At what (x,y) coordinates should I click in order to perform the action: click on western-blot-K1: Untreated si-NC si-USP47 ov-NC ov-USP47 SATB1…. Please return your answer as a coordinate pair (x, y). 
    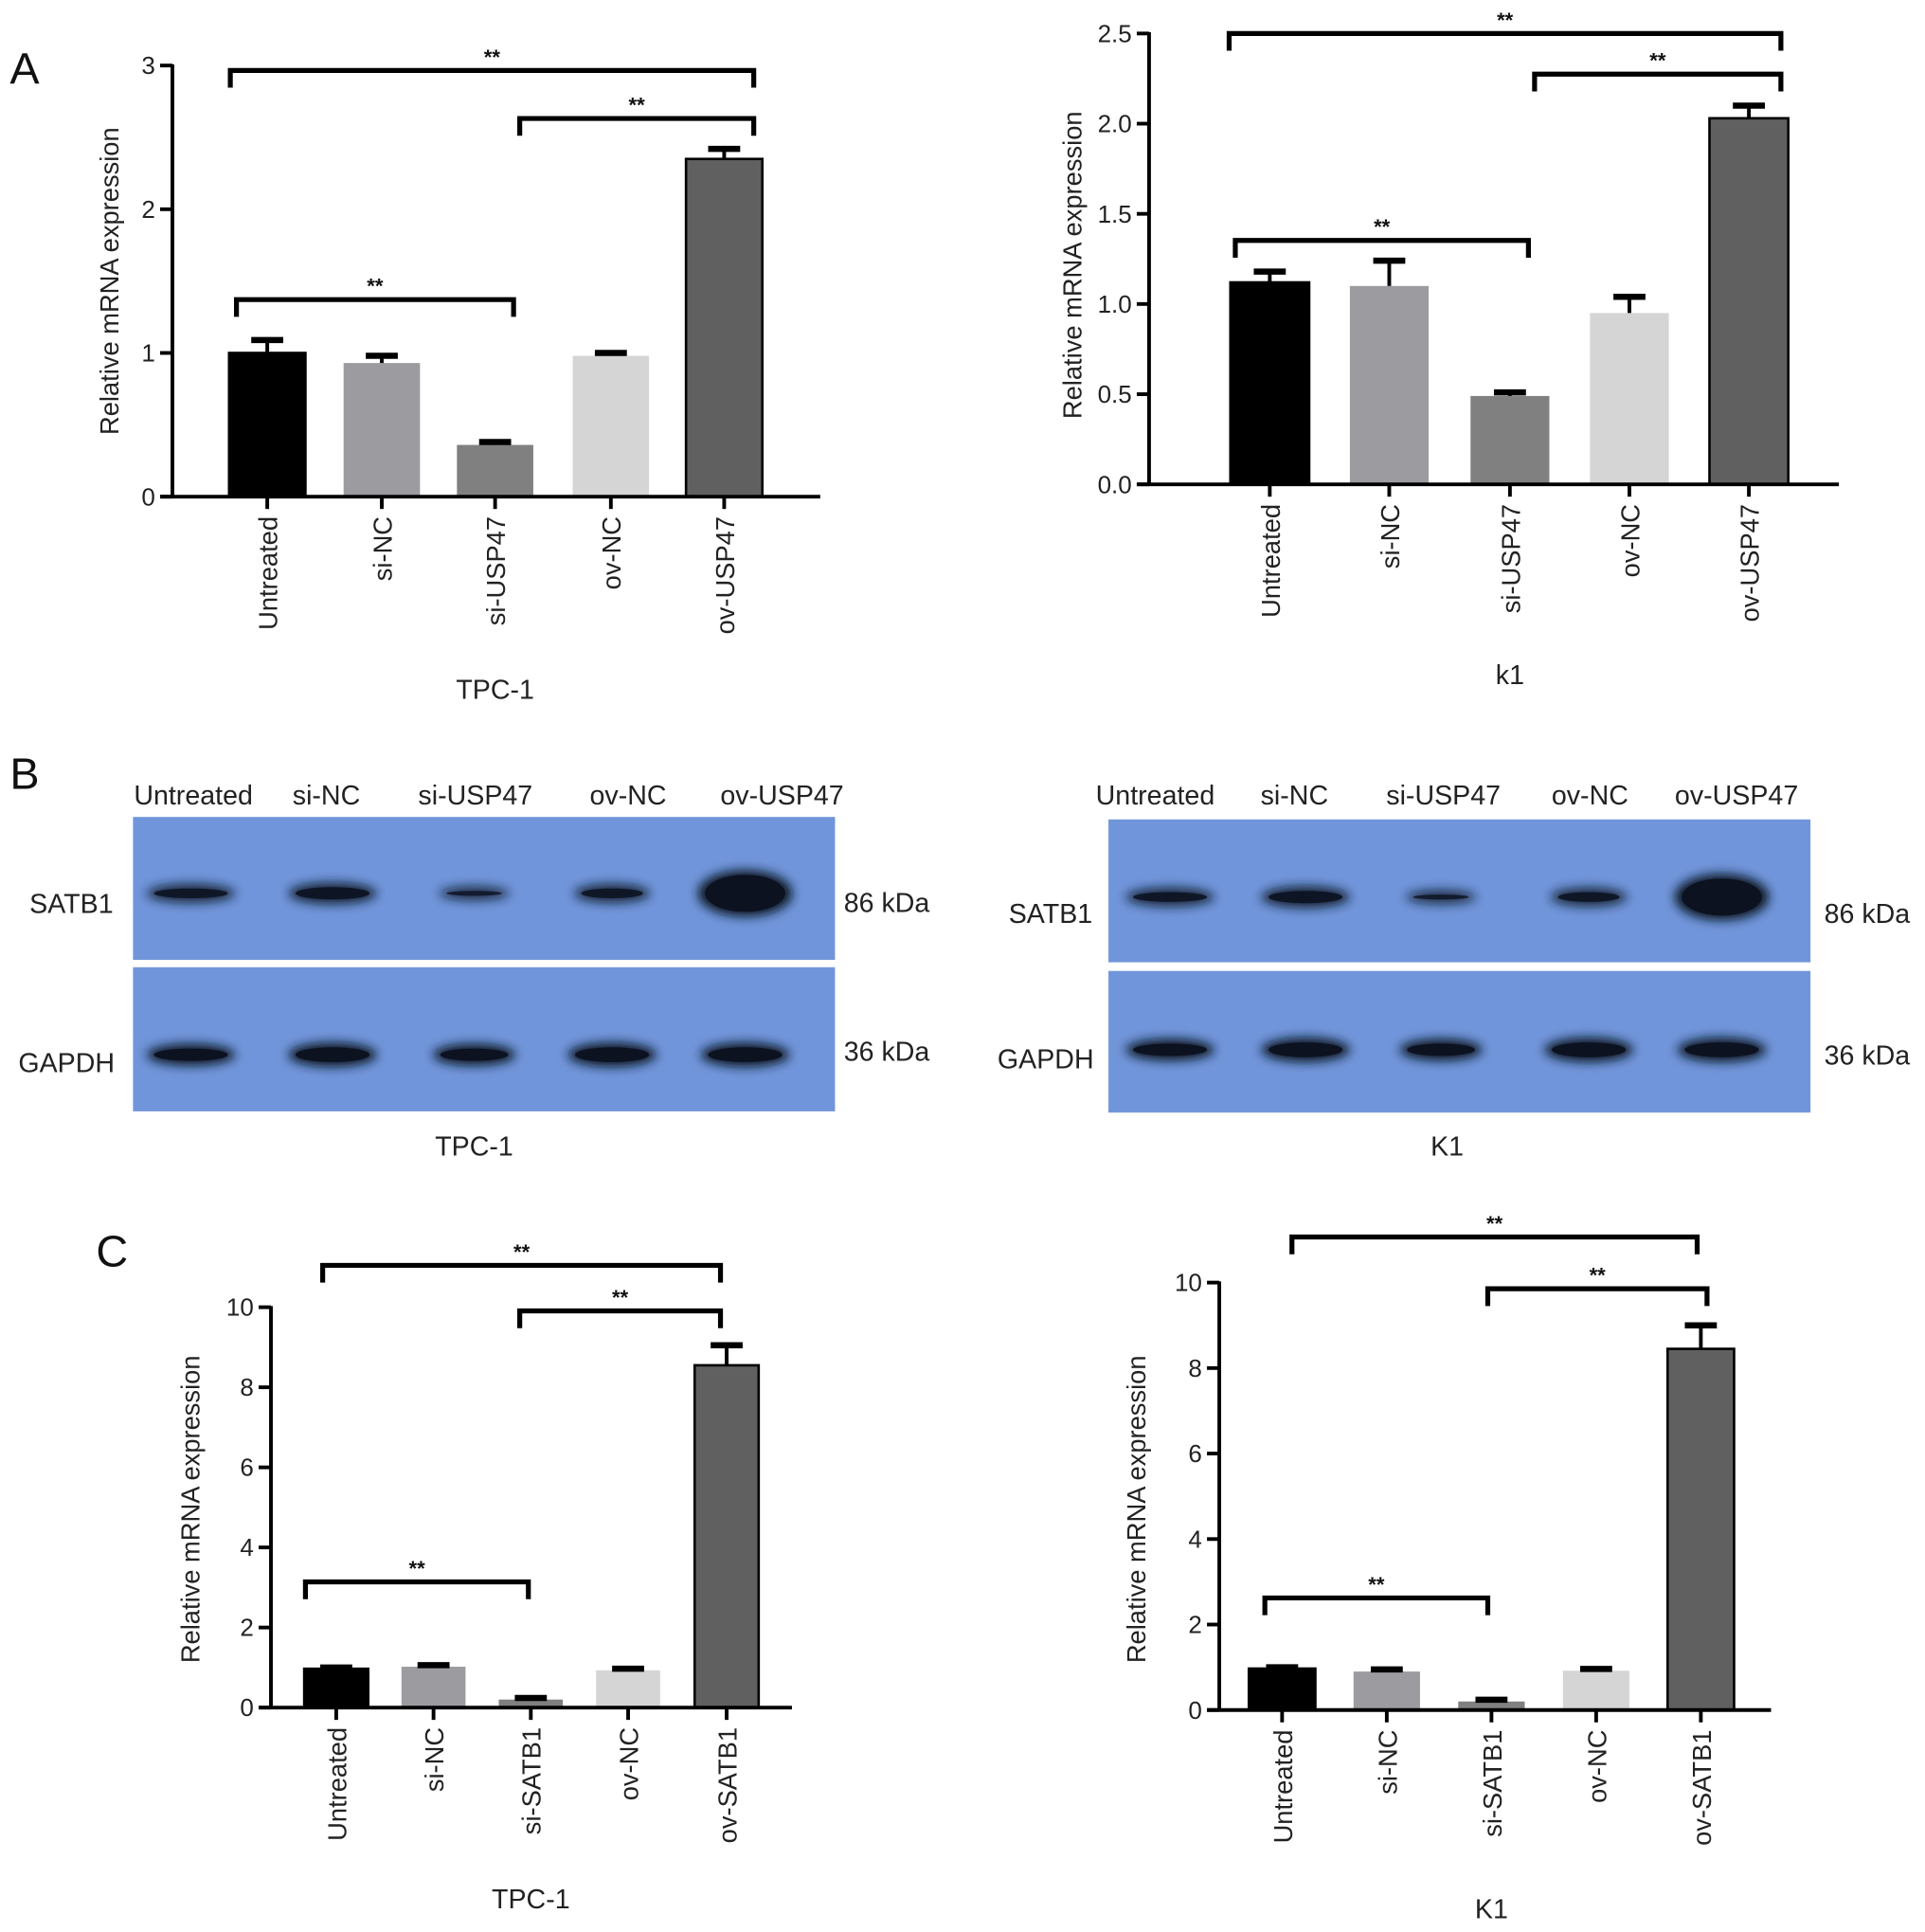
    Looking at the image, I should click on (1454, 972).